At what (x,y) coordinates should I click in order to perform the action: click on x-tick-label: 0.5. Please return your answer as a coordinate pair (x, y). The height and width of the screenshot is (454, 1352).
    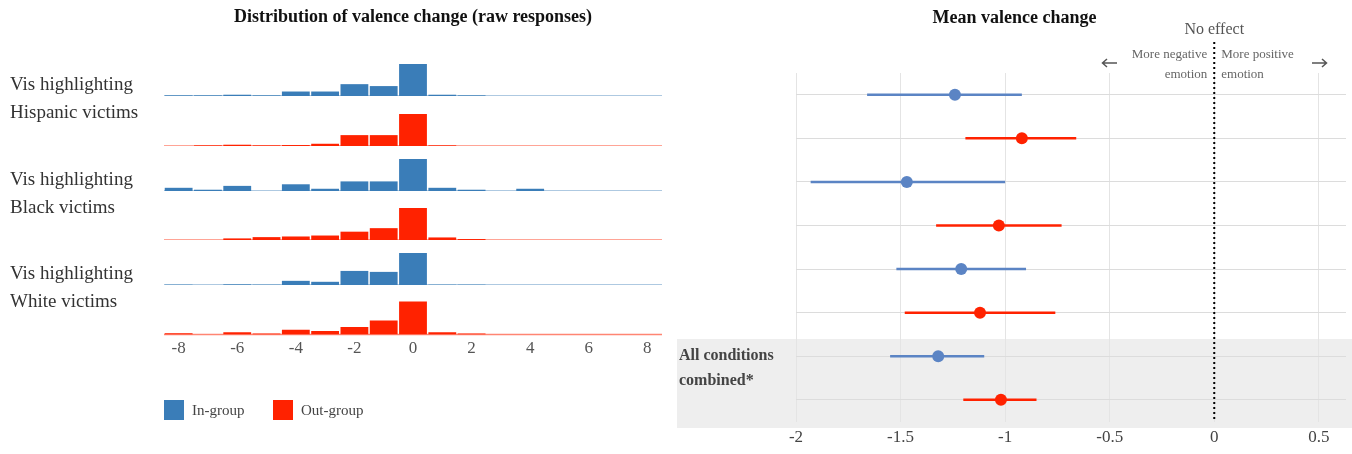
    Looking at the image, I should click on (1319, 437).